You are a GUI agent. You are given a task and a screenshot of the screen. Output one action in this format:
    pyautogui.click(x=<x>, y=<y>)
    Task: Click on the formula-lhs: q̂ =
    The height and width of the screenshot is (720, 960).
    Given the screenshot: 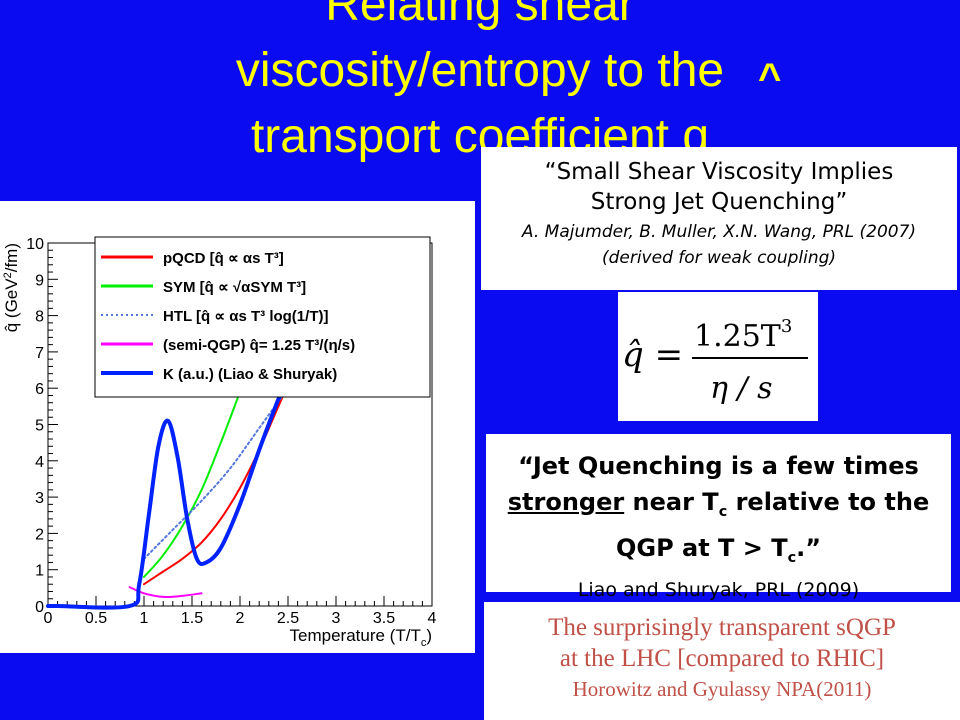 What is the action you would take?
    pyautogui.click(x=652, y=355)
    